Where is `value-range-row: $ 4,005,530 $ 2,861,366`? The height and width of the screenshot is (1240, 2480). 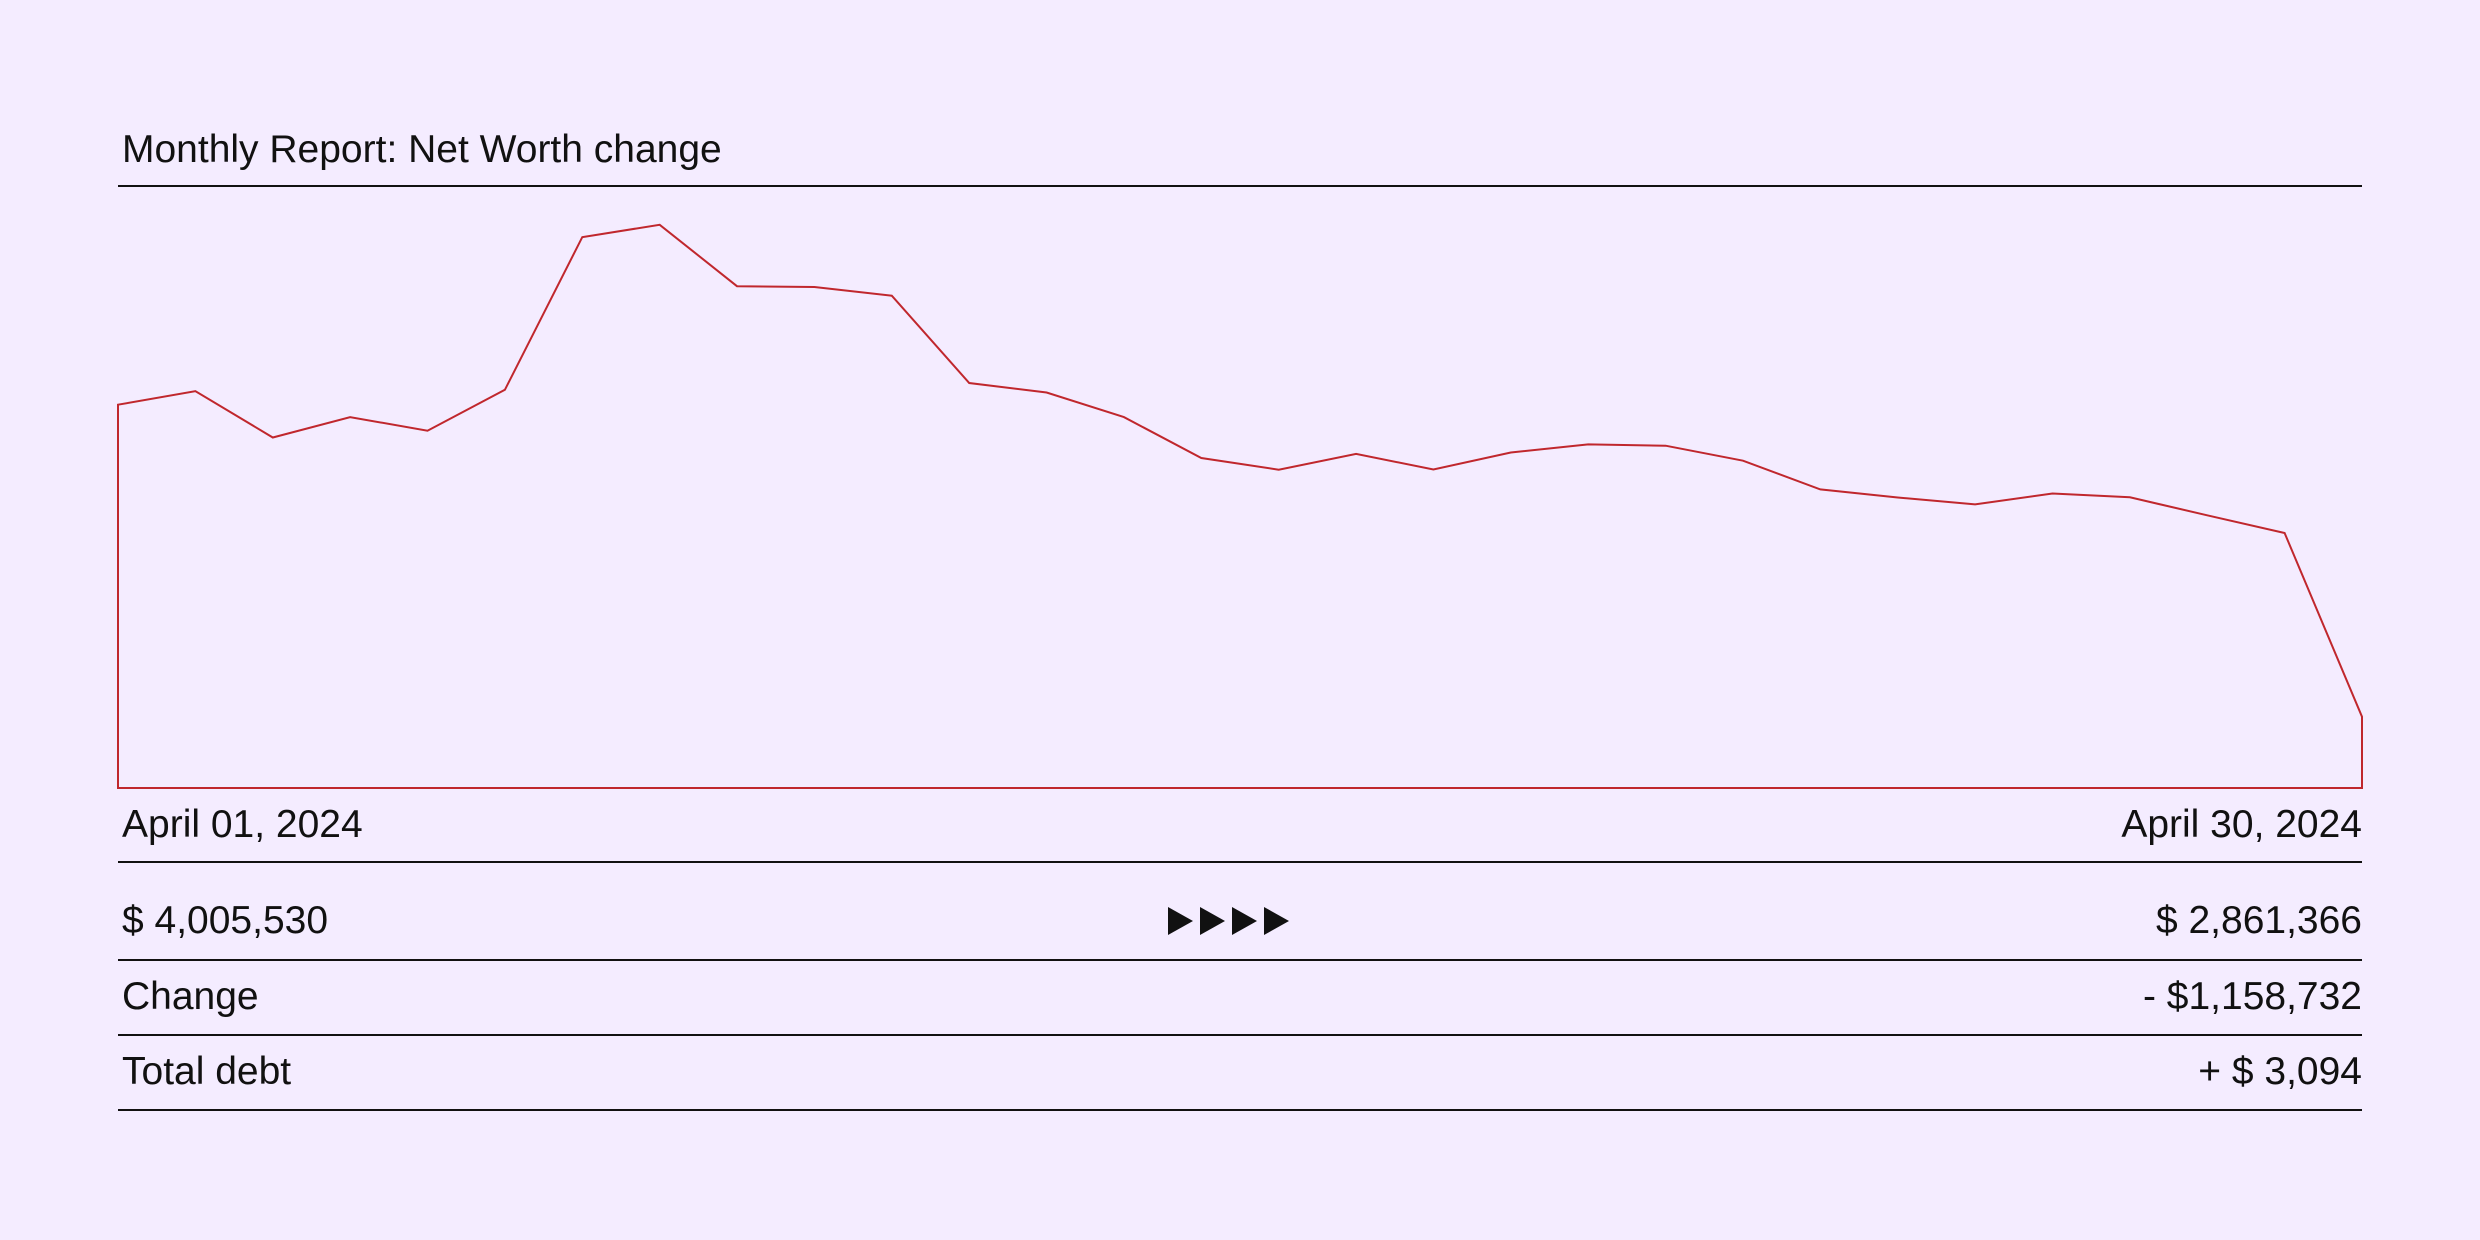 value-range-row: $ 4,005,530 $ 2,861,366 is located at coordinates (1240, 921).